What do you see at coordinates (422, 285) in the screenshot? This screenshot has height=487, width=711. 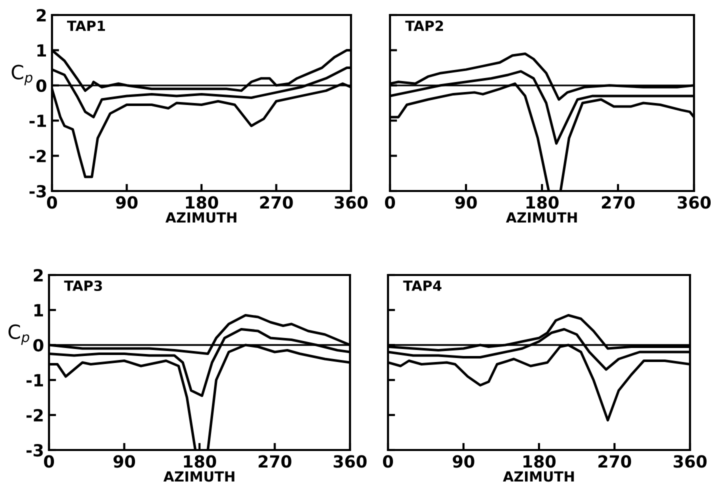 I see `chart-title: TAP4` at bounding box center [422, 285].